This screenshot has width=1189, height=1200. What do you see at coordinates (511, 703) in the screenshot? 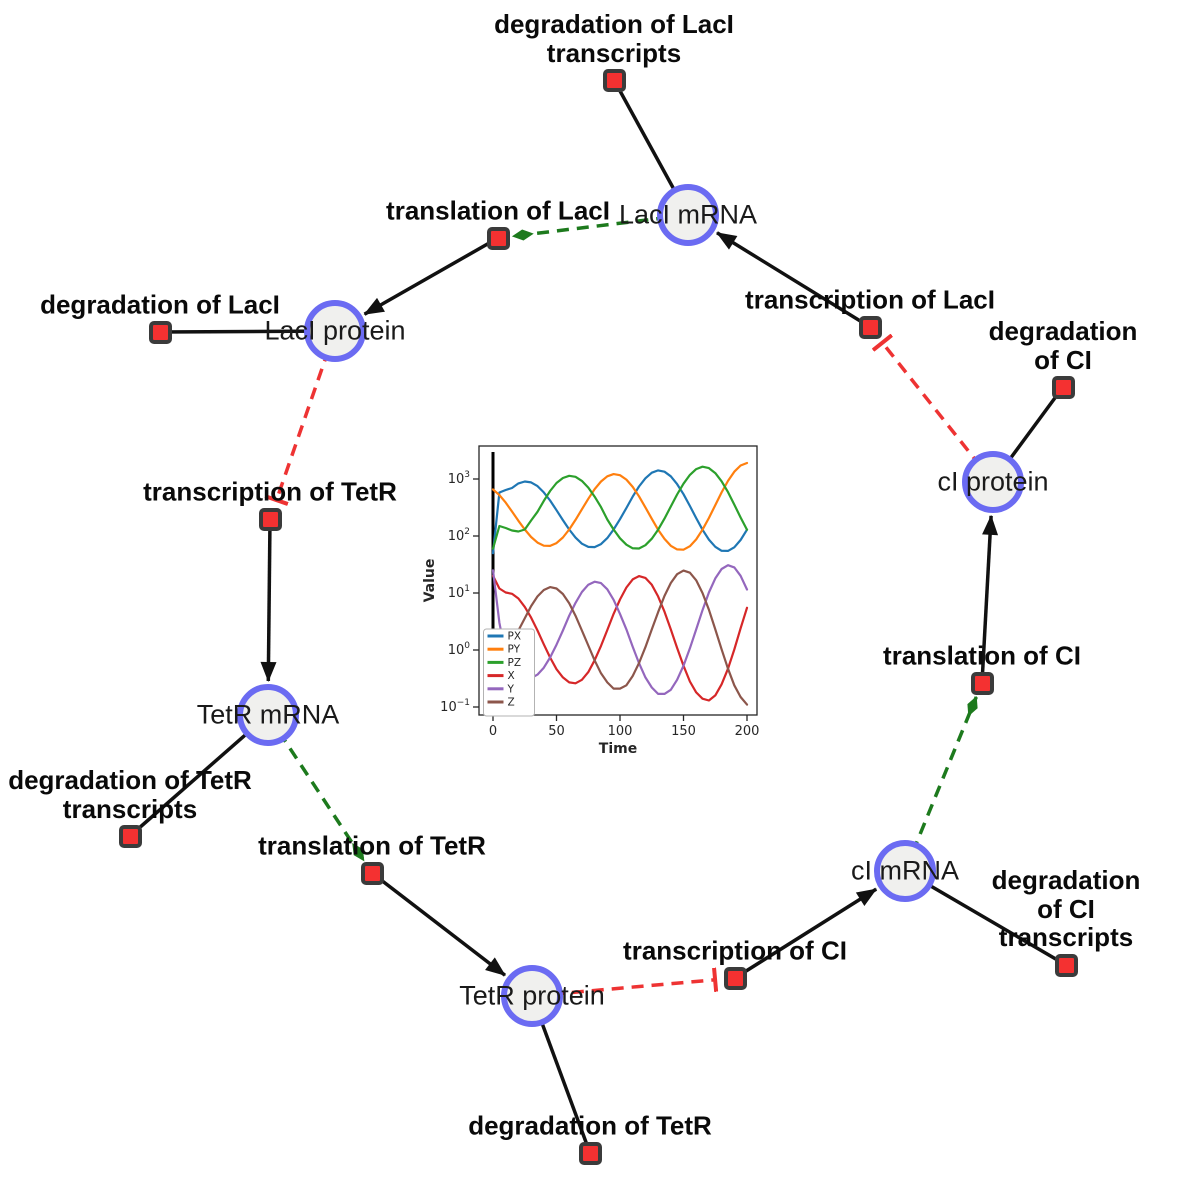
I see `legend-label-z: Z` at bounding box center [511, 703].